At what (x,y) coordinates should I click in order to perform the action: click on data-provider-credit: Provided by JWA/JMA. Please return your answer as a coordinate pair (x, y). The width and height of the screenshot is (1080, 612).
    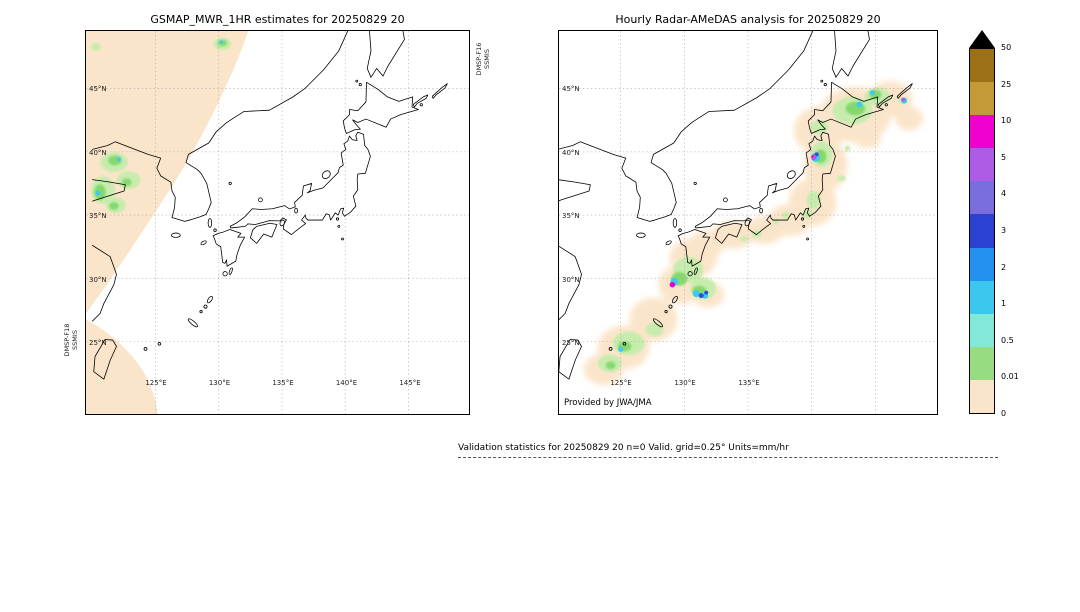
    Looking at the image, I should click on (608, 403).